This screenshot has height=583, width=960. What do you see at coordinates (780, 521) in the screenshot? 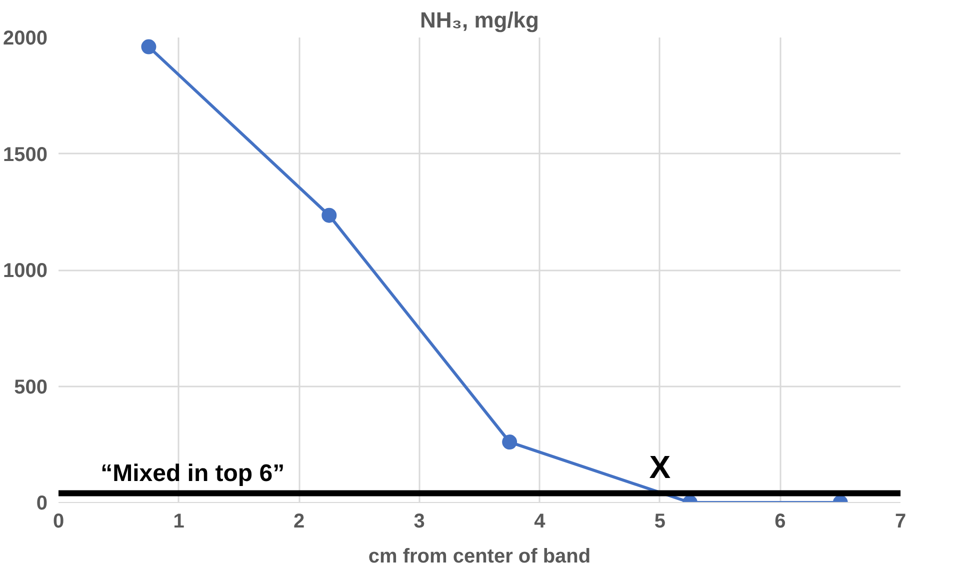
I see `x-tick-label: 6` at bounding box center [780, 521].